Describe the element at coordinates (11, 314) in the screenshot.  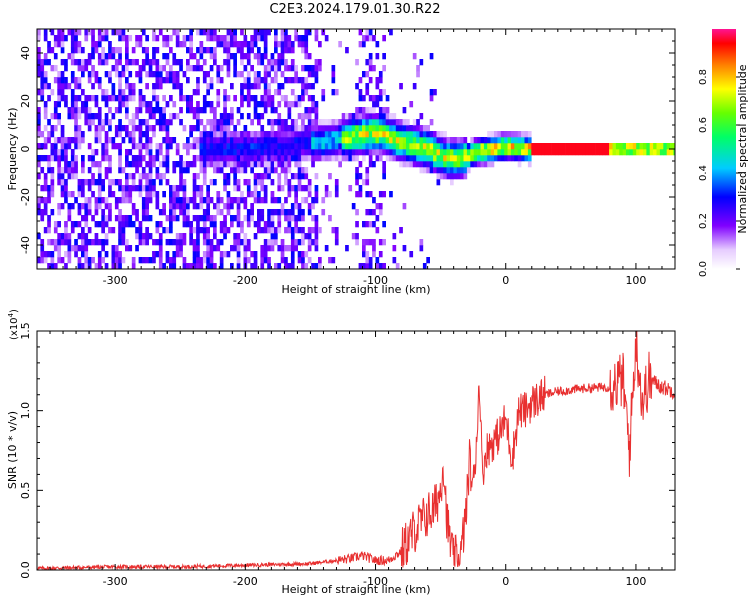
I see `yscale-exponent: 4` at that location.